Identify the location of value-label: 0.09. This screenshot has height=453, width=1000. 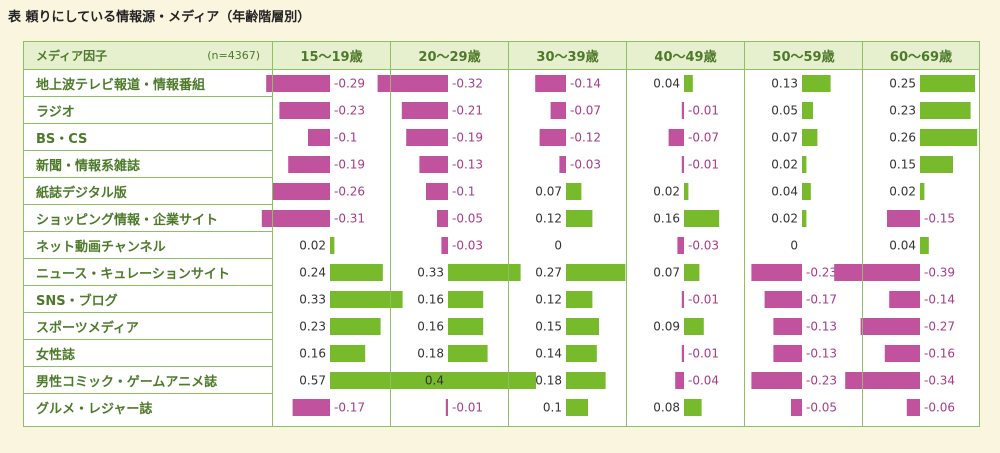
(666, 327).